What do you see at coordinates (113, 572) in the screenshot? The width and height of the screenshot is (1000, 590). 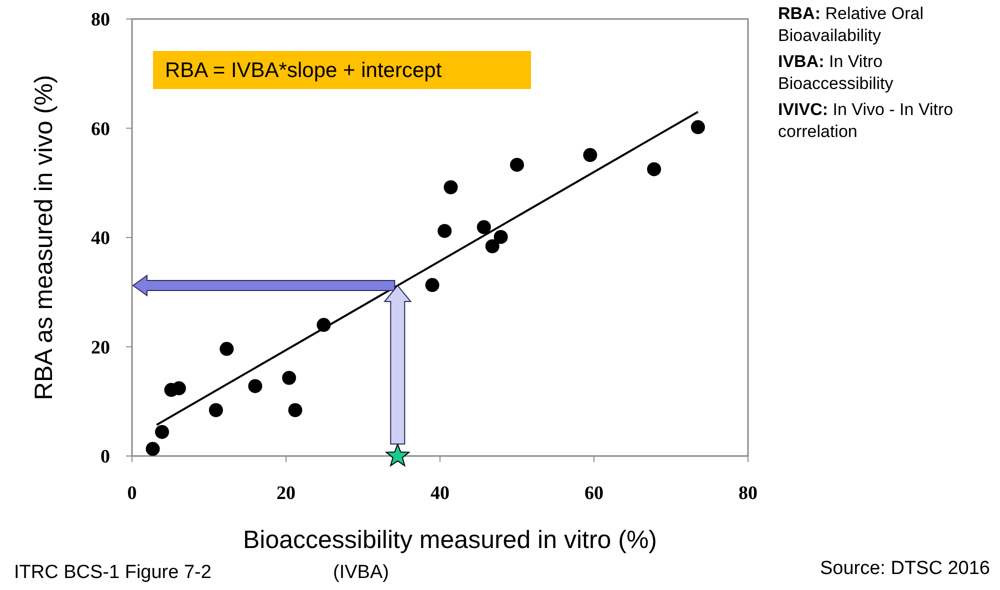 I see `text: ITRC BCS-1 Figure 7-2` at bounding box center [113, 572].